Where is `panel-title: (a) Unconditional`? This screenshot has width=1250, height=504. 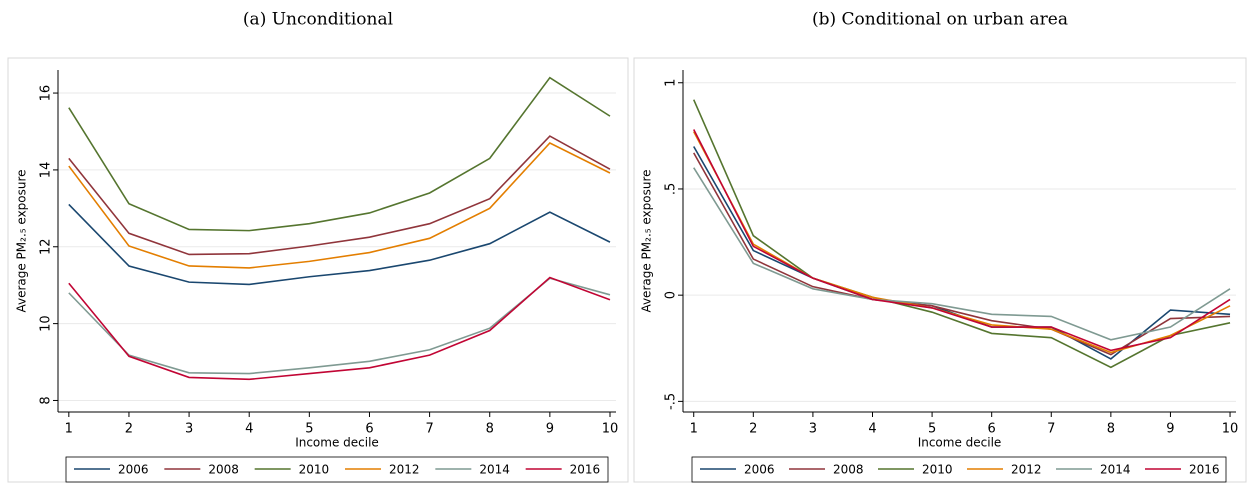 panel-title: (a) Unconditional is located at coordinates (318, 20).